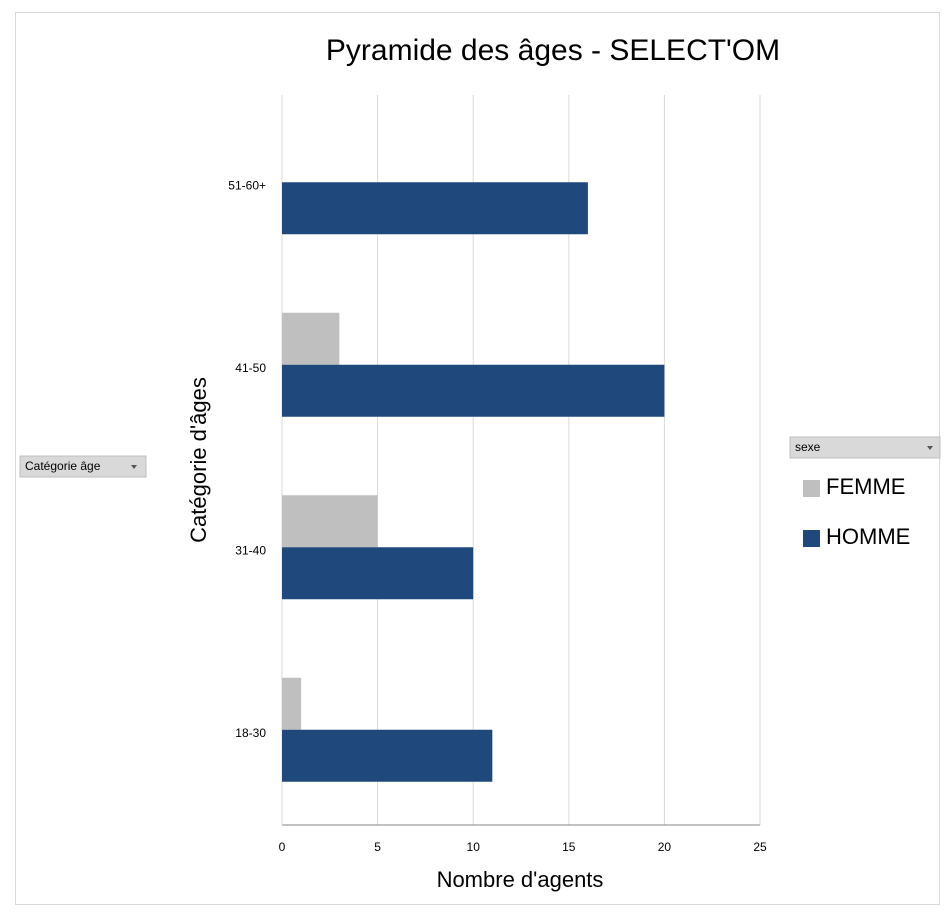  I want to click on button-label: Catégorie âge, so click(63, 466).